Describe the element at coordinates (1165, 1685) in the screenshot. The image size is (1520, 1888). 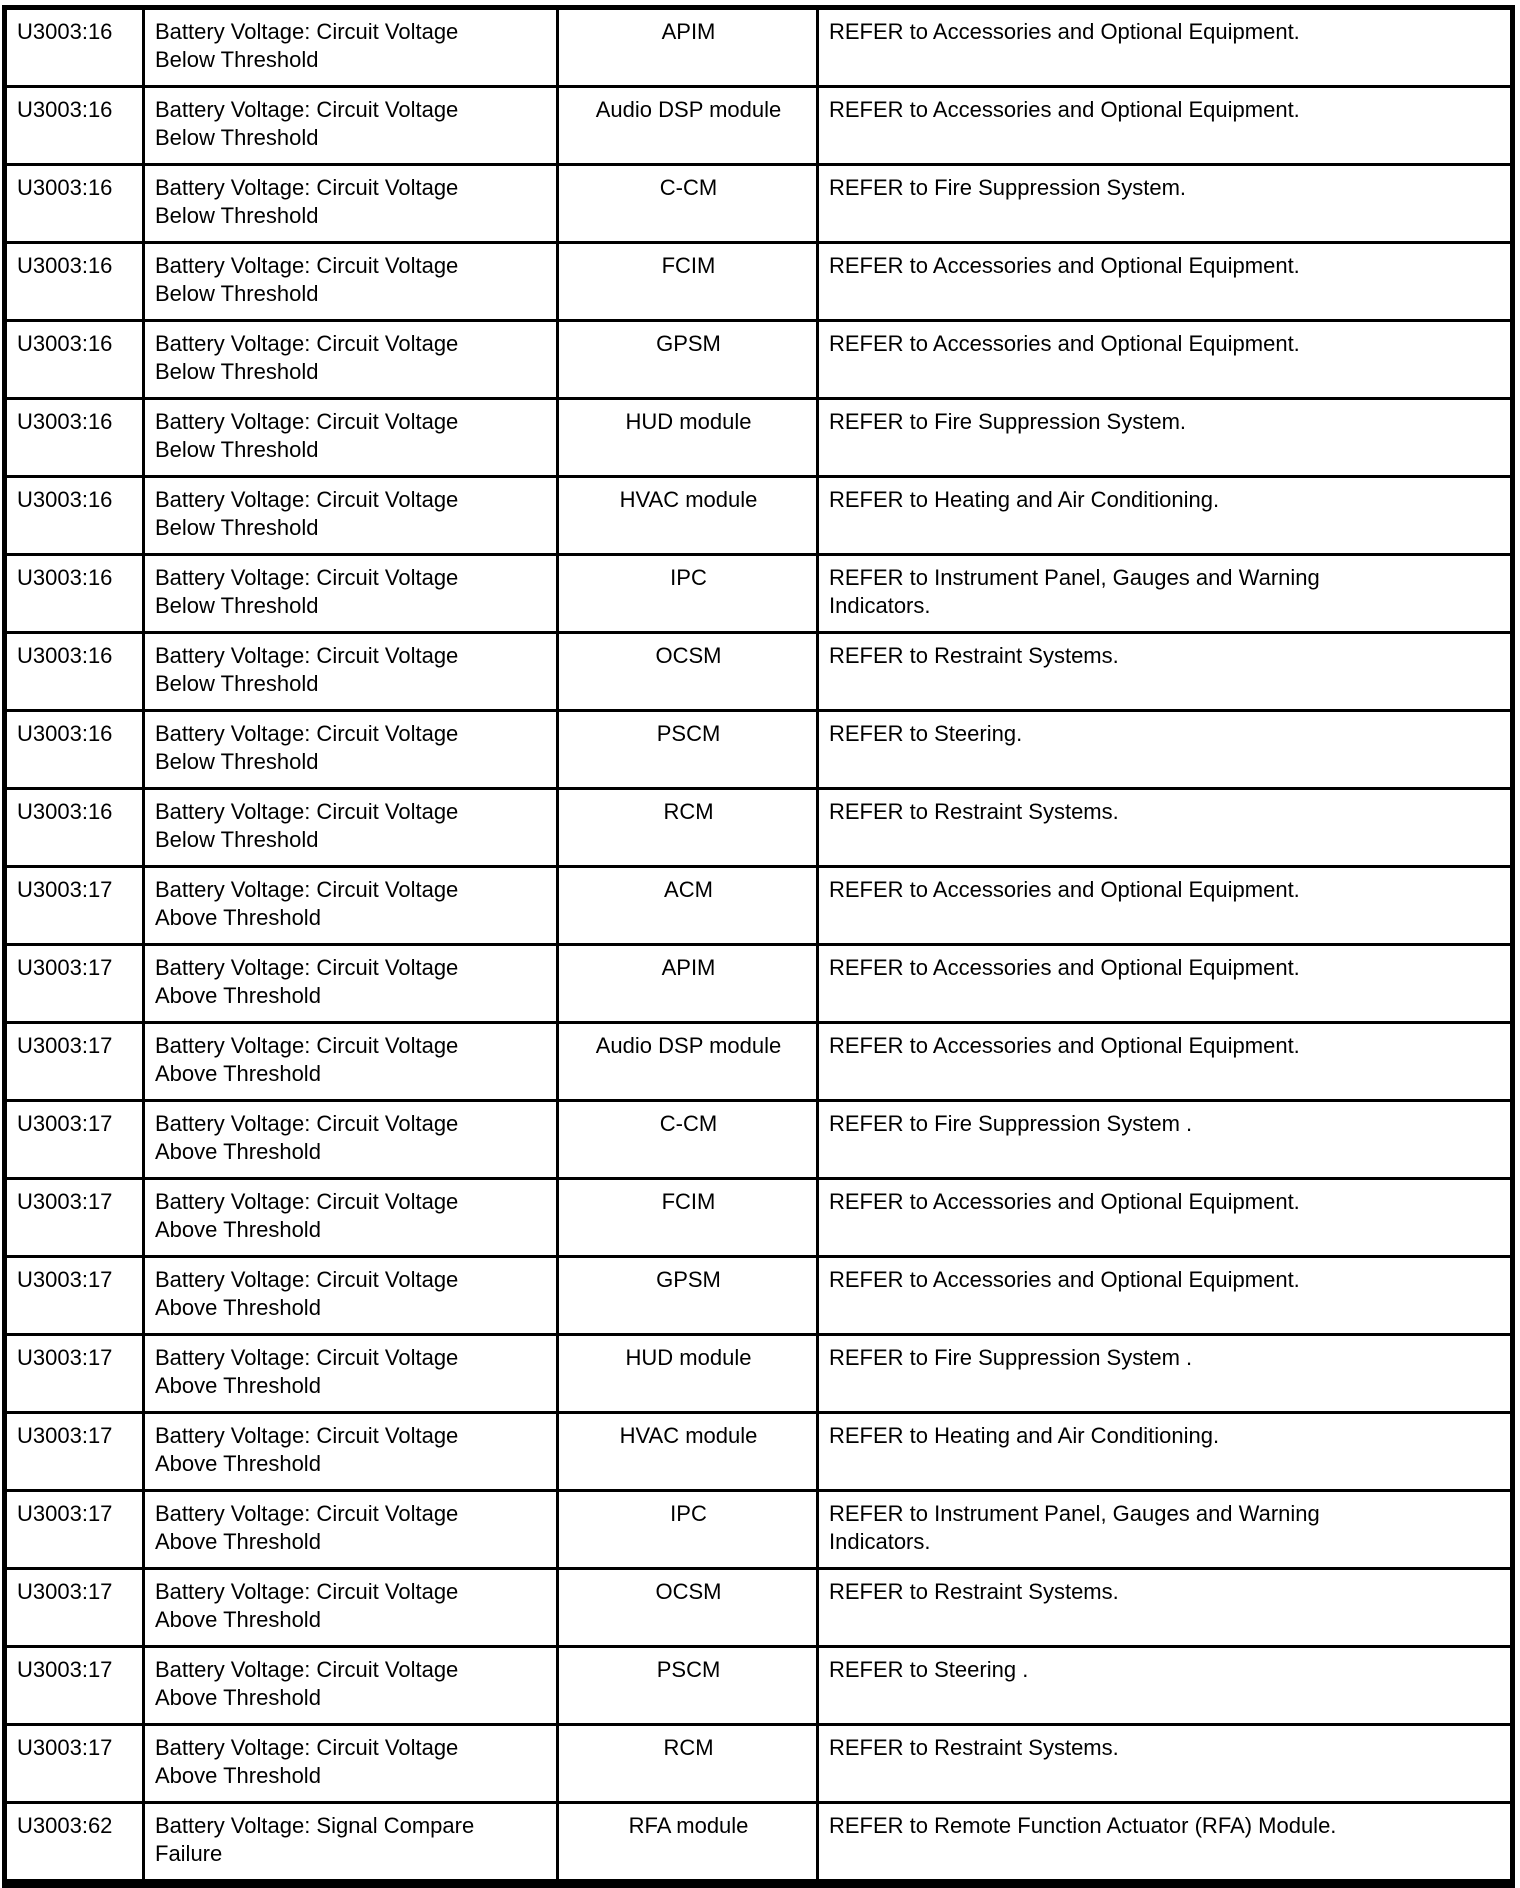
I see `action-cell: REFER to Steering .` at that location.